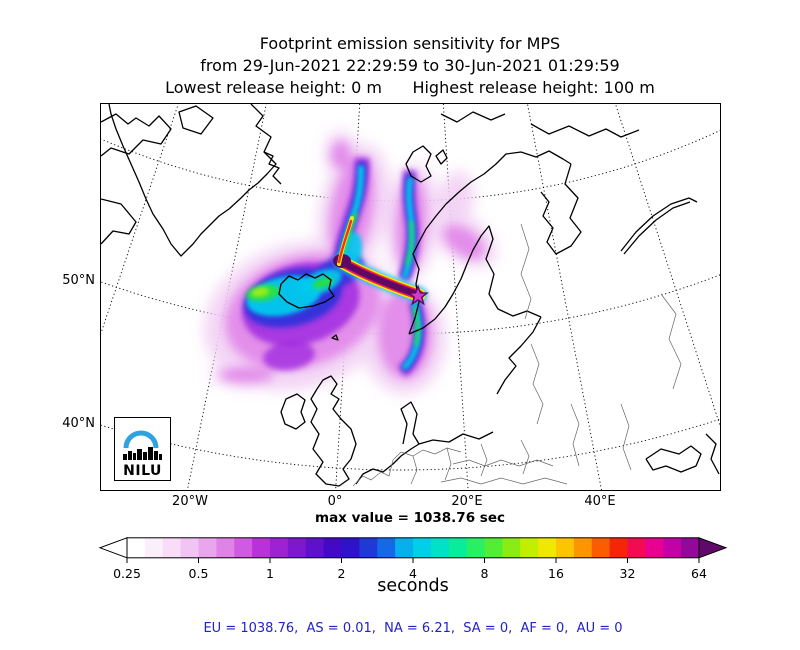 Image resolution: width=800 pixels, height=650 pixels. I want to click on colorbar-tick-label: 16, so click(556, 573).